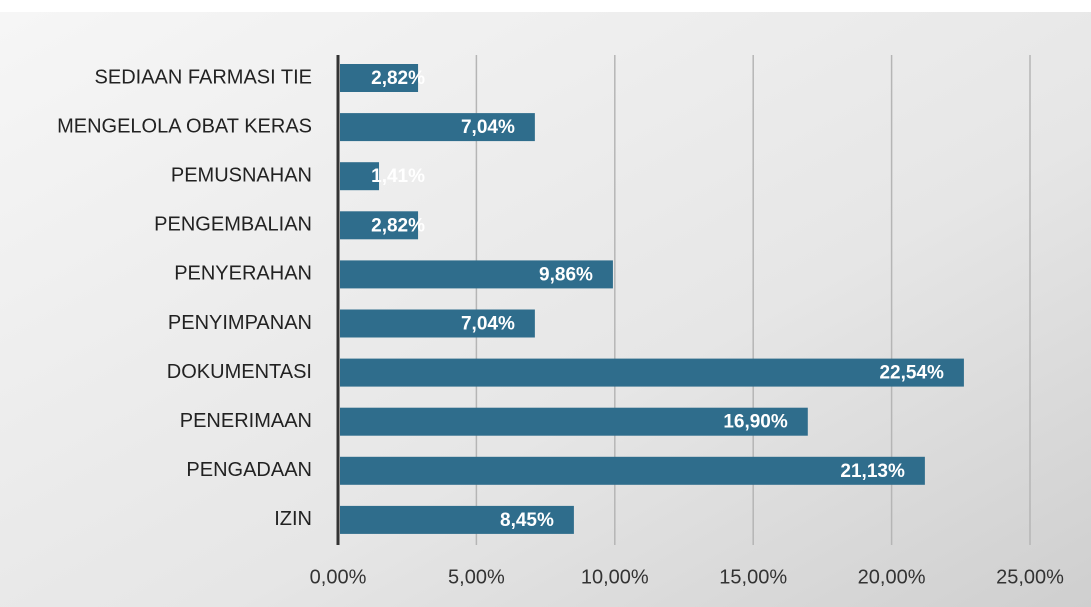 The image size is (1091, 607). Describe the element at coordinates (246, 421) in the screenshot. I see `y-tick-label: PENERIMAAN` at that location.